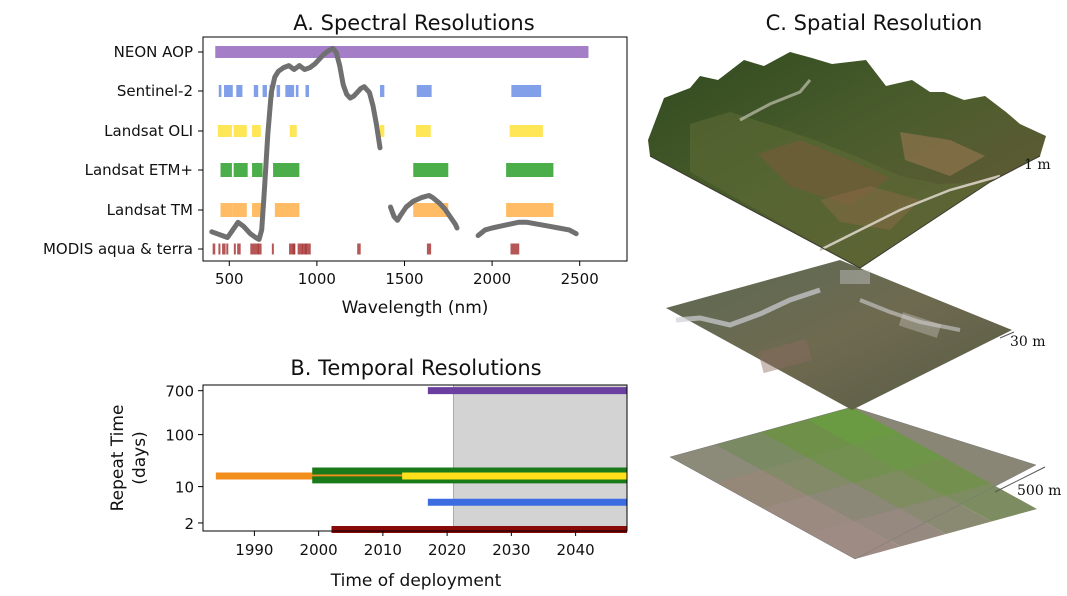 The width and height of the screenshot is (1067, 596). What do you see at coordinates (139, 170) in the screenshot?
I see `sensor-label-landsat-etm: Landsat ETM+` at bounding box center [139, 170].